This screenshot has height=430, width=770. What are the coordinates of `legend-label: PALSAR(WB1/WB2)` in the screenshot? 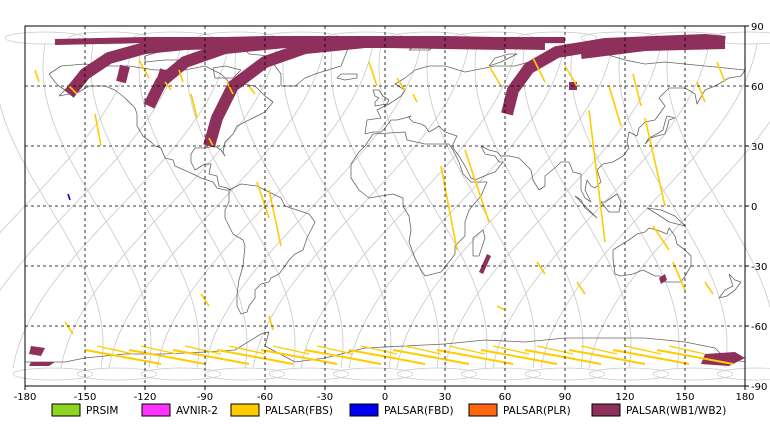 It's located at (676, 411).